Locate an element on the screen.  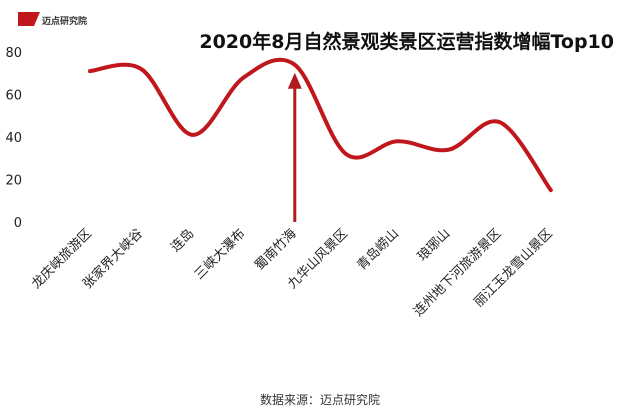
y-tick-label: 40 is located at coordinates (13, 138).